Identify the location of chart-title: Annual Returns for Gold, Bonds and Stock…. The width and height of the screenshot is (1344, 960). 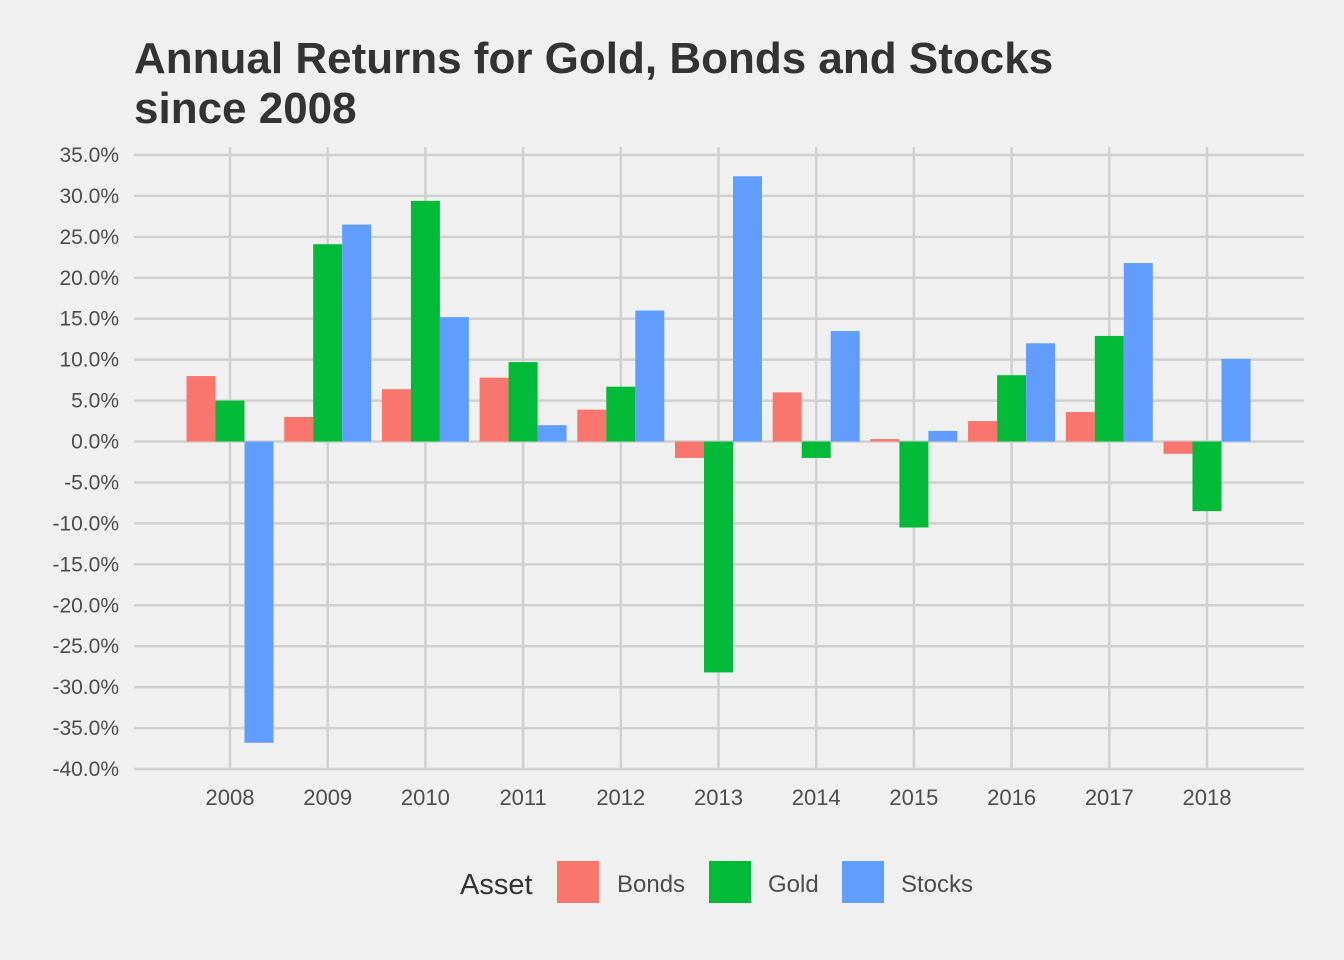
(684, 84).